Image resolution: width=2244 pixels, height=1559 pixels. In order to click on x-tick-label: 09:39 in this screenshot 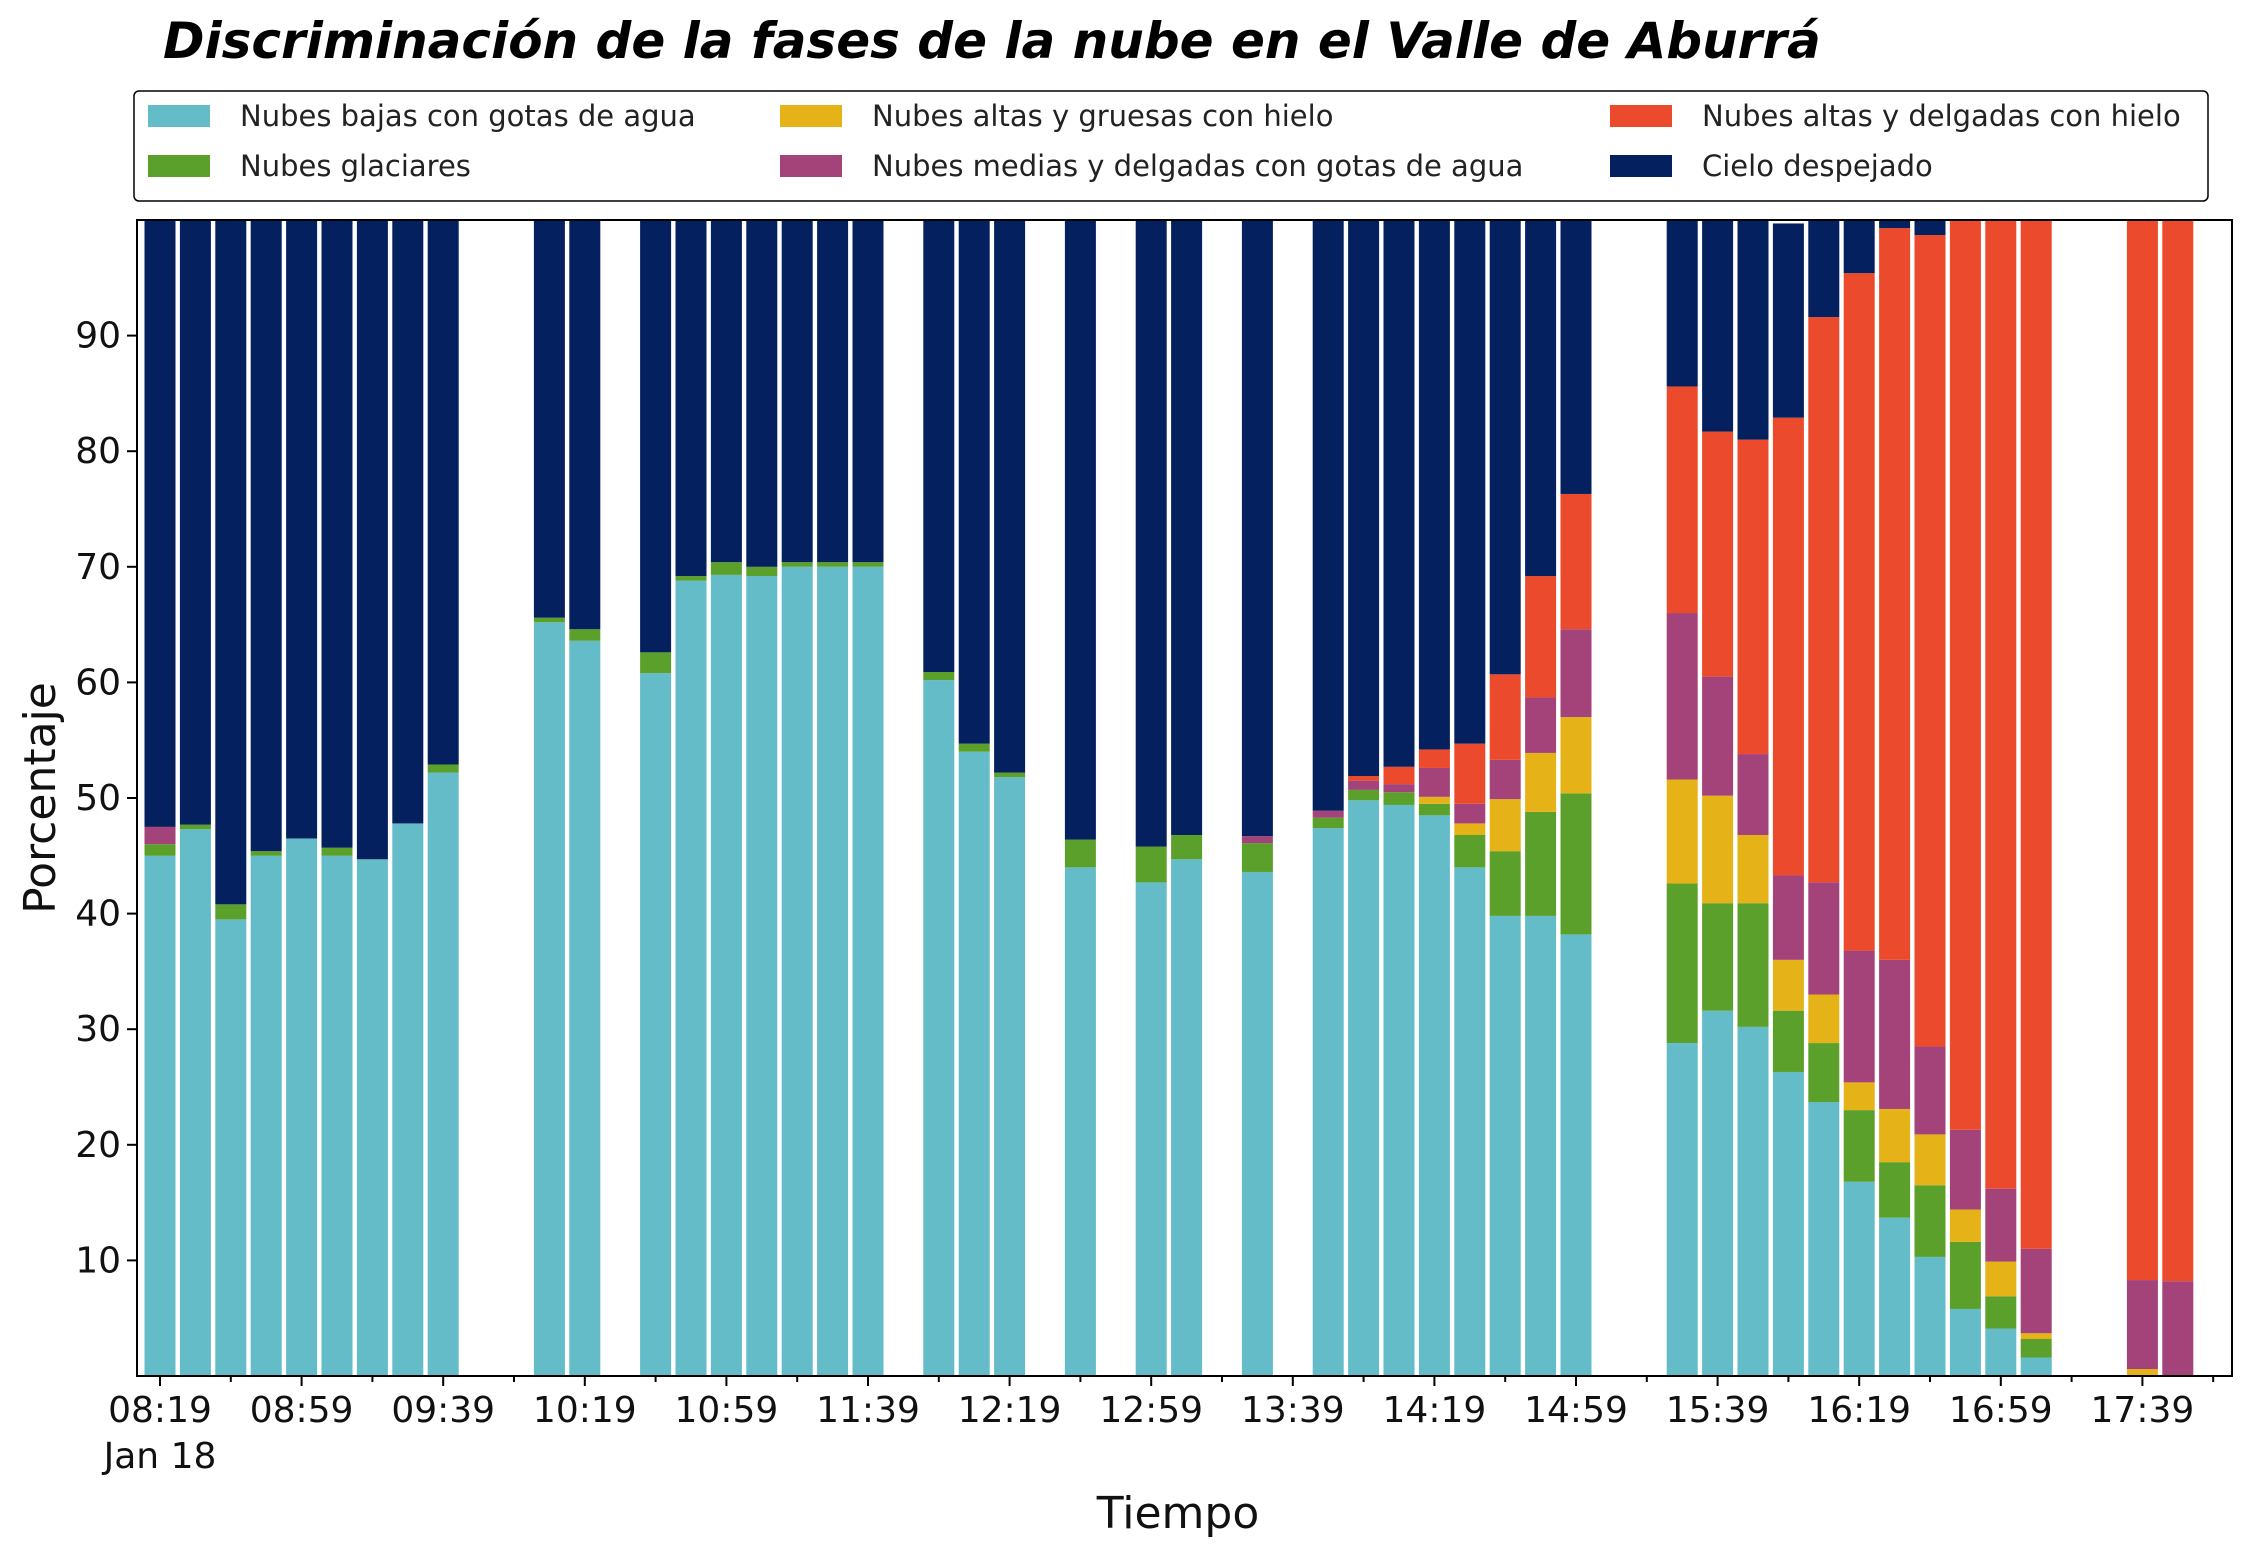, I will do `click(443, 1410)`.